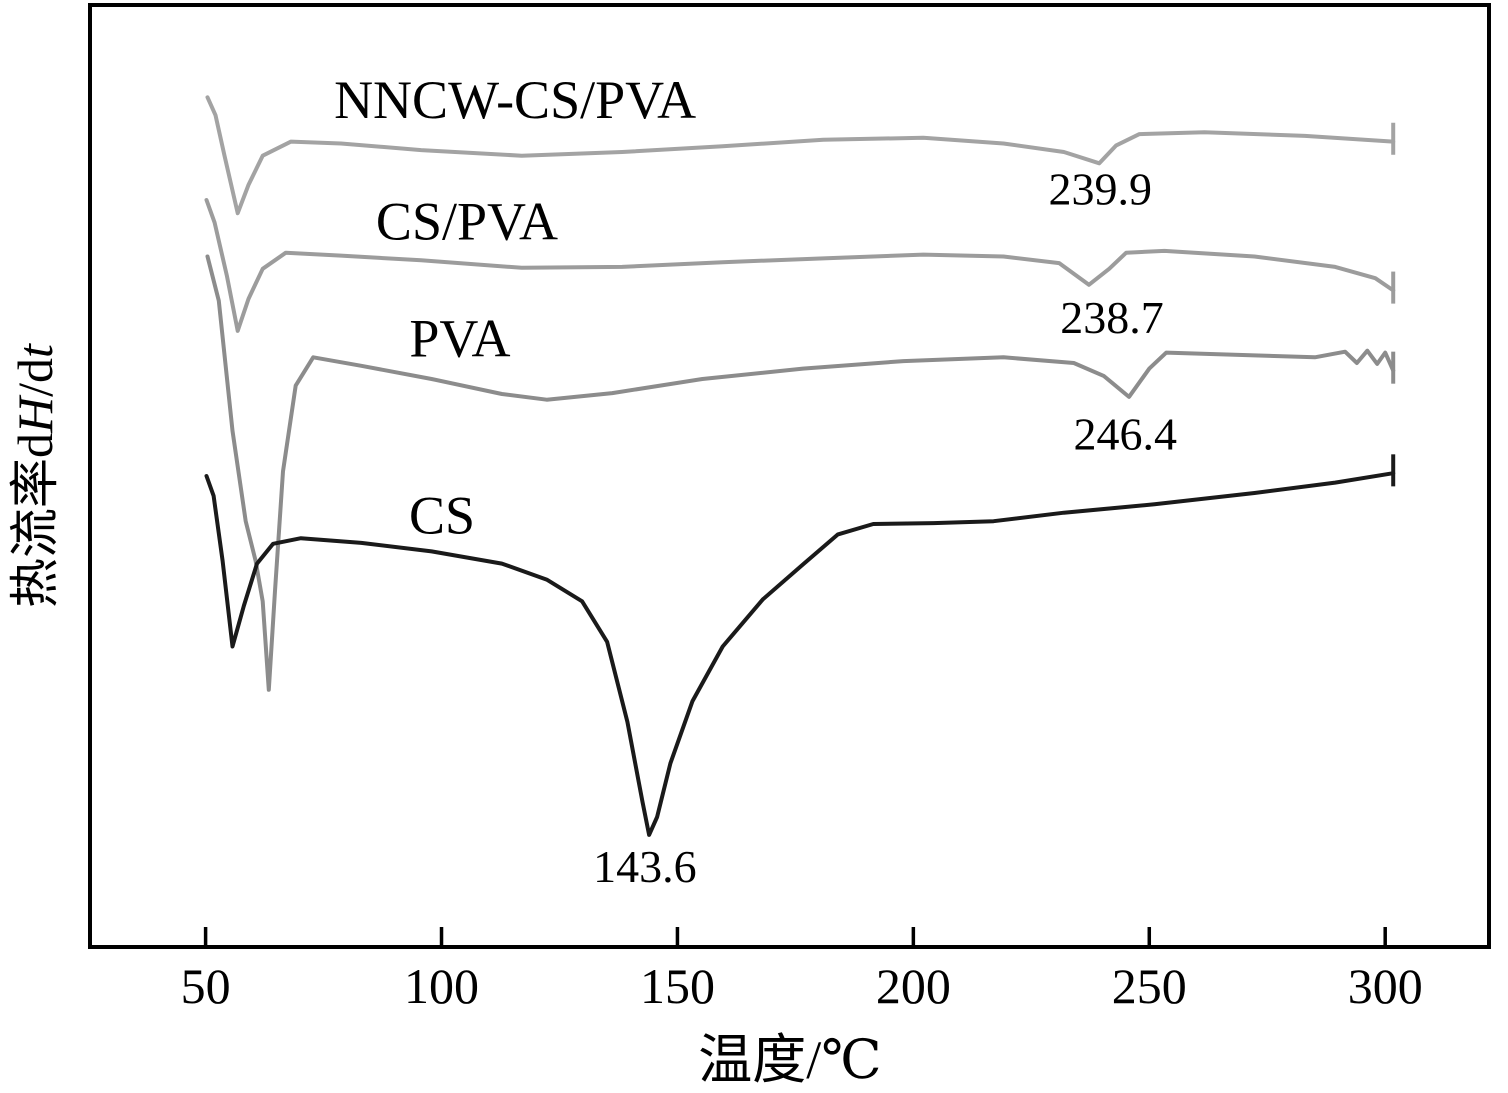 The image size is (1508, 1093). What do you see at coordinates (800, 265) in the screenshot?
I see `curve-CS/PVA` at bounding box center [800, 265].